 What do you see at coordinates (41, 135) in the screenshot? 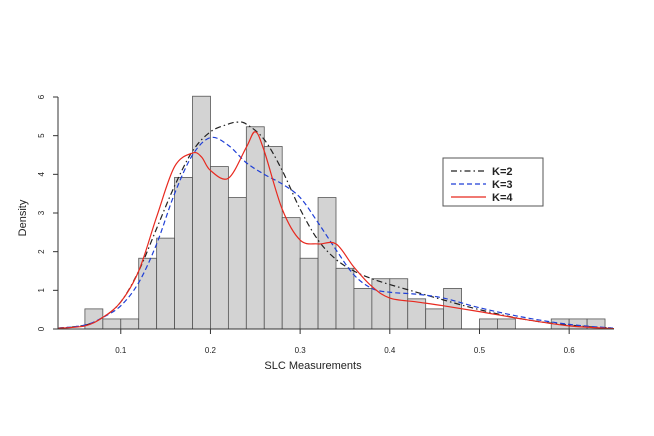
I see `y-tick-label: 5` at bounding box center [41, 135].